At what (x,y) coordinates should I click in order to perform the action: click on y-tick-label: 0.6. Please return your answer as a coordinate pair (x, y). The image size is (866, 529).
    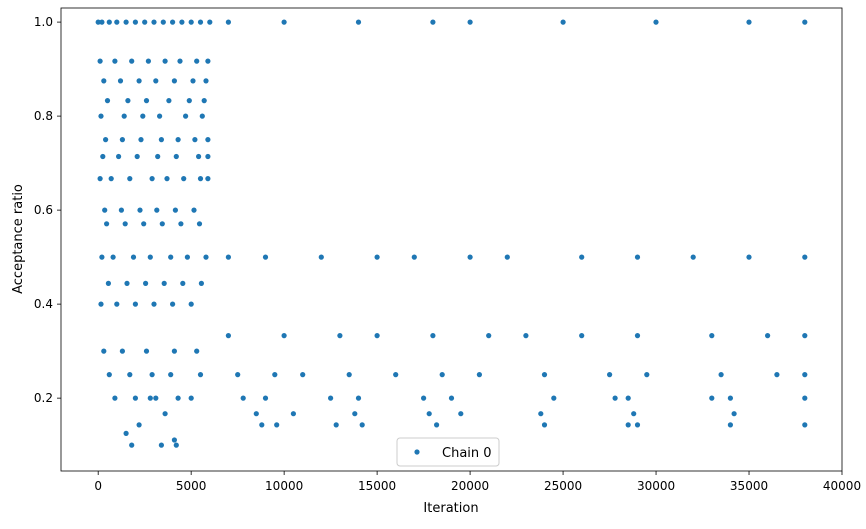
    Looking at the image, I should click on (43, 210).